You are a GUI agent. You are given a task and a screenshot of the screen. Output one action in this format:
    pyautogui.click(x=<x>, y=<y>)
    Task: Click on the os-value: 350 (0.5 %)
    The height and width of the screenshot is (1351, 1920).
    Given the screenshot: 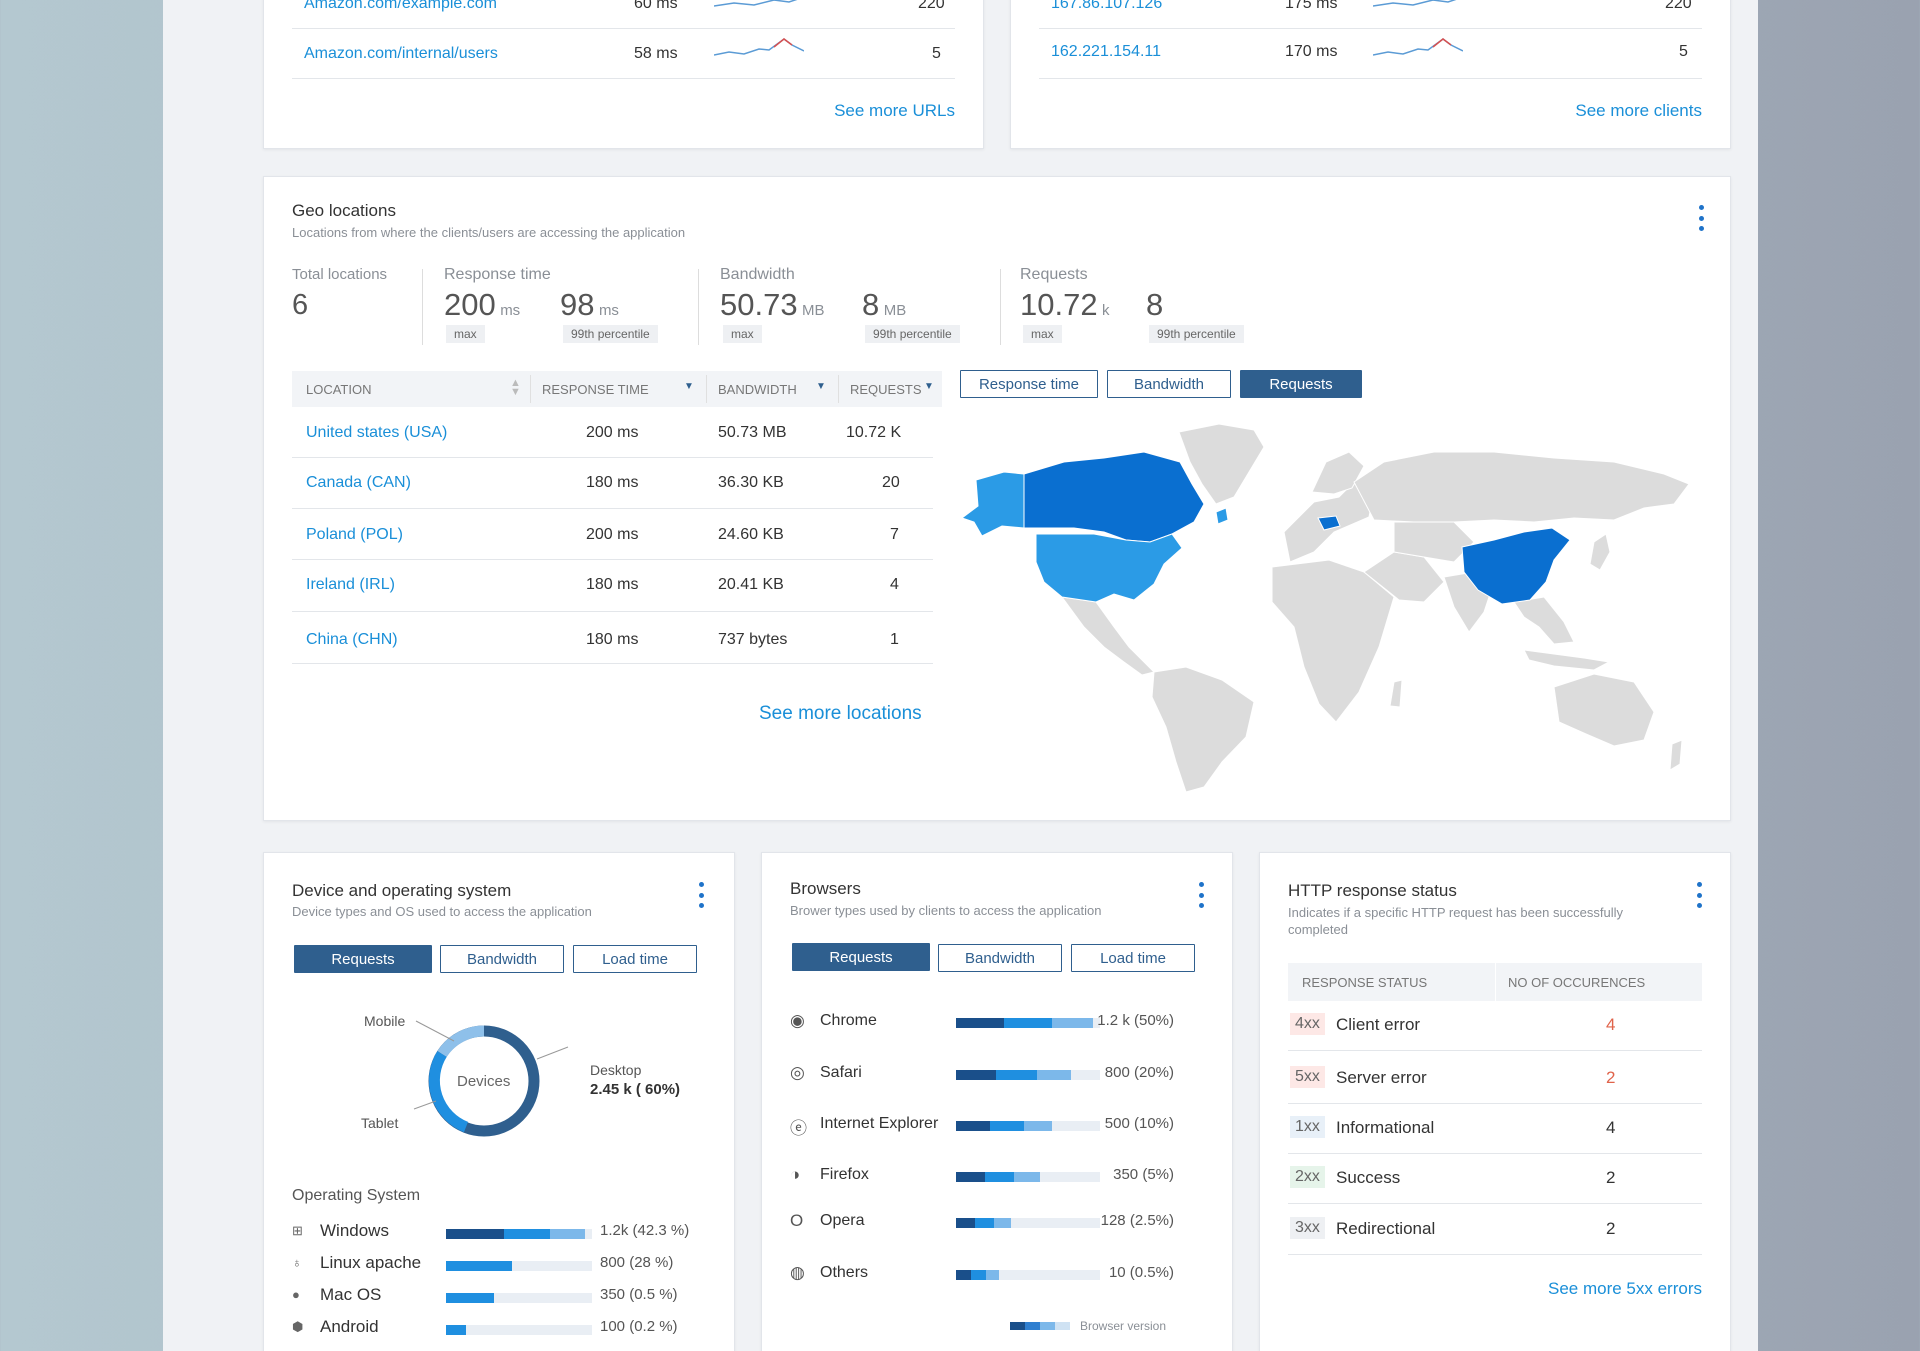 What is the action you would take?
    pyautogui.click(x=639, y=1294)
    